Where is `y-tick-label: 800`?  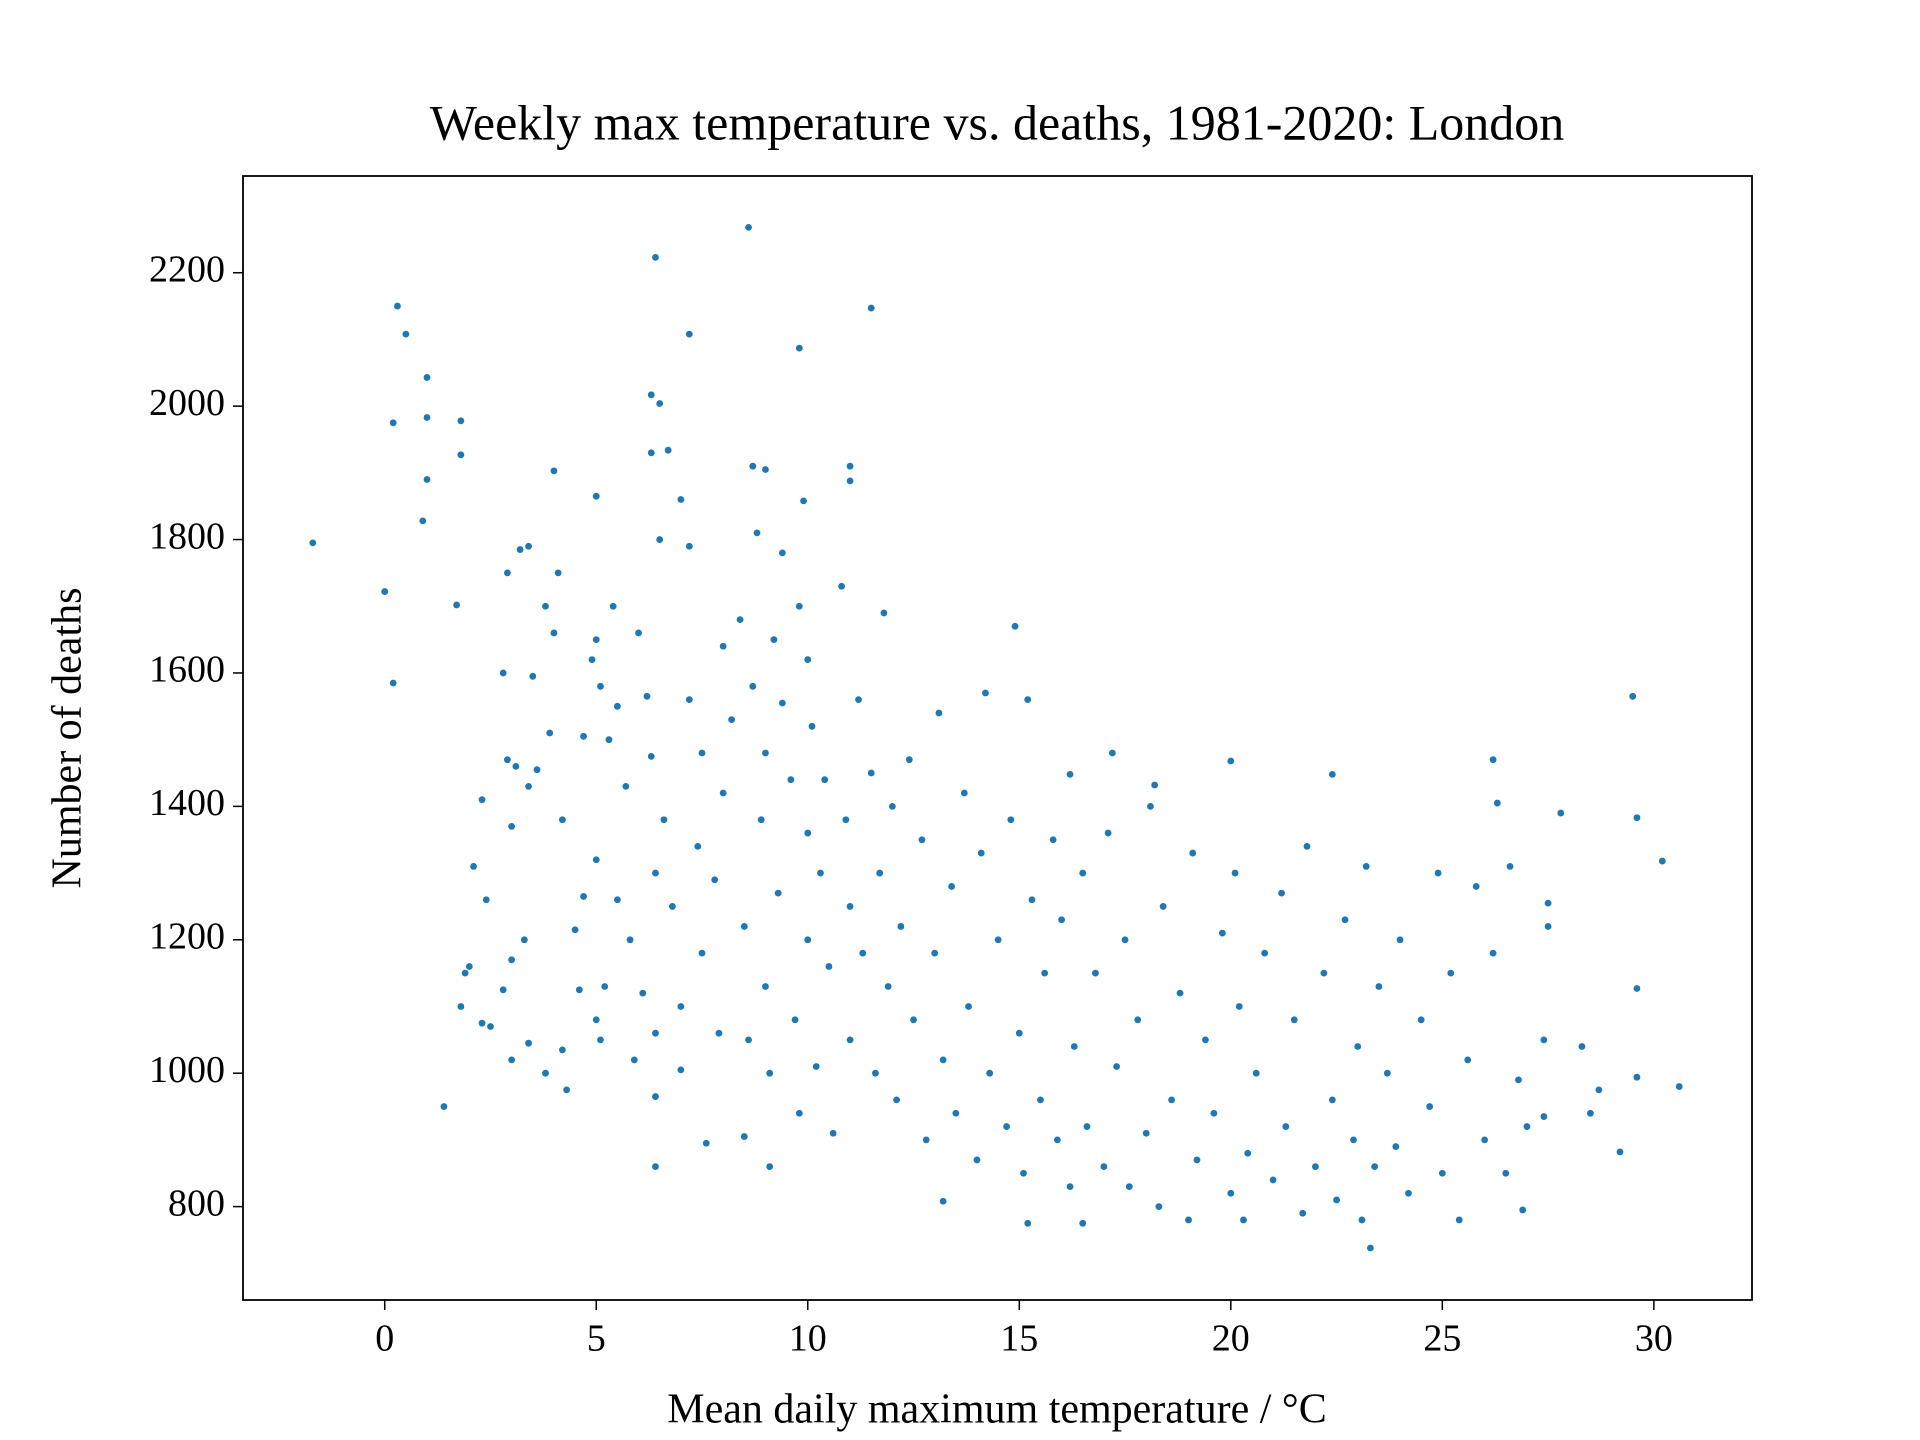 y-tick-label: 800 is located at coordinates (196, 1203).